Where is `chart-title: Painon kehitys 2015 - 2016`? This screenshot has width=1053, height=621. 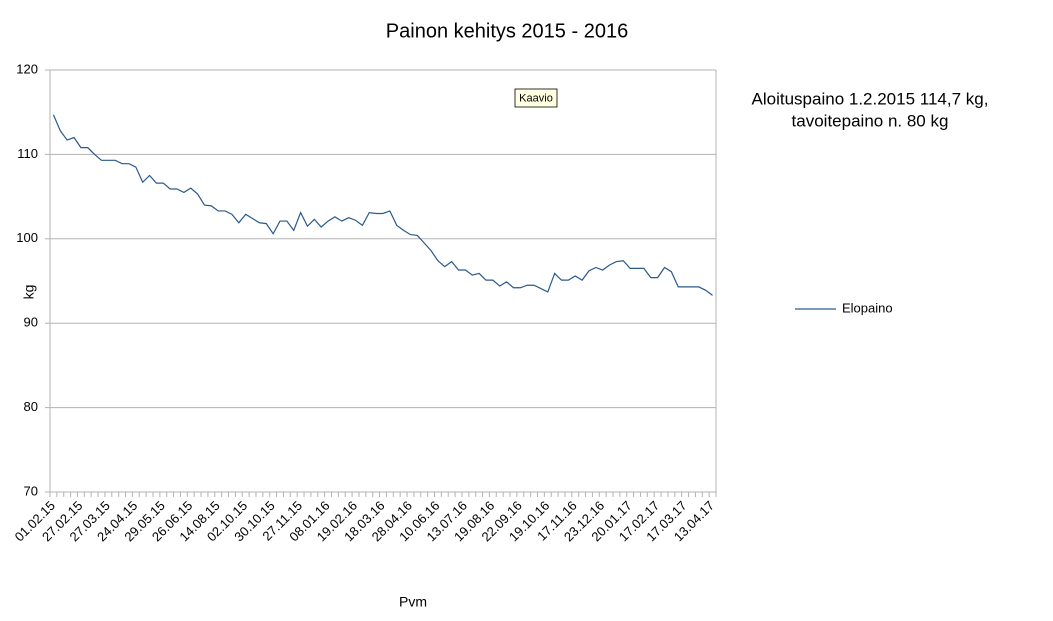
chart-title: Painon kehitys 2015 - 2016 is located at coordinates (507, 31).